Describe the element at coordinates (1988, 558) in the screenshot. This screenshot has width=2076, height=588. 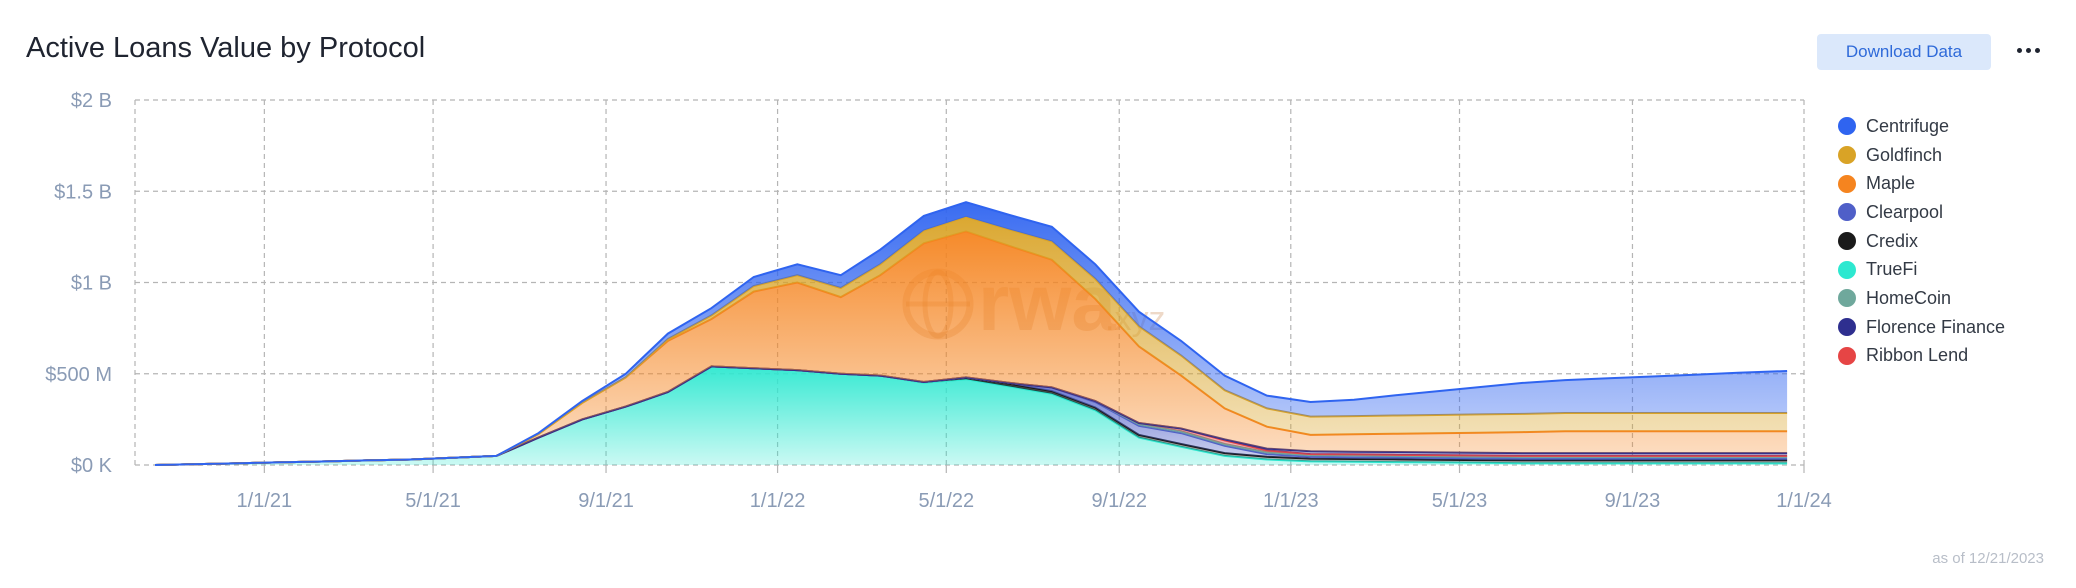
I see `as-of-date: as of 12/21/2023` at that location.